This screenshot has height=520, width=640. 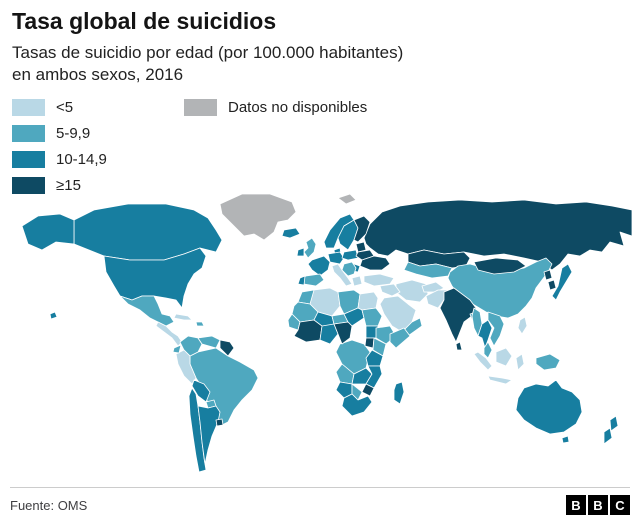 What do you see at coordinates (350, 255) in the screenshot?
I see `region-poland` at bounding box center [350, 255].